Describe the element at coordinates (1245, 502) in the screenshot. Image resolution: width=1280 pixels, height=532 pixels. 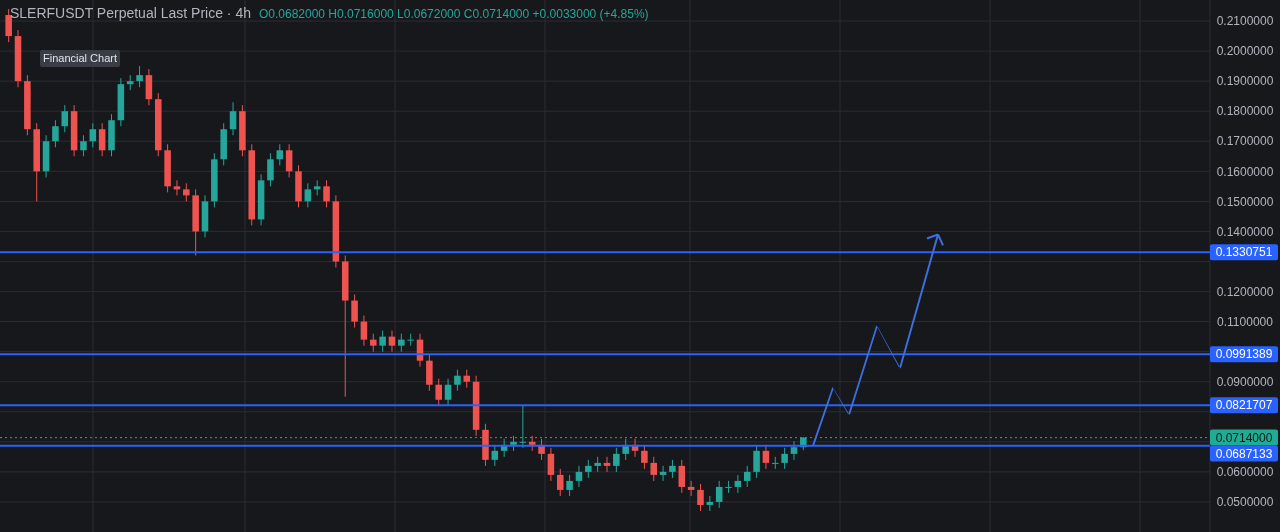
I see `y-tick-label: 0.0500000` at that location.